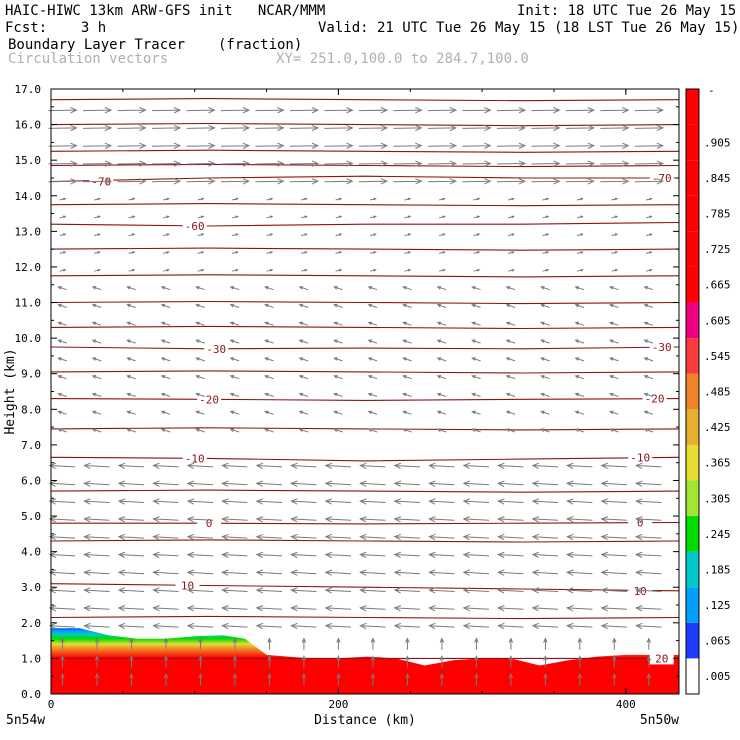 This screenshot has width=740, height=740. What do you see at coordinates (717, 641) in the screenshot?
I see `colorbar-label: .065` at bounding box center [717, 641].